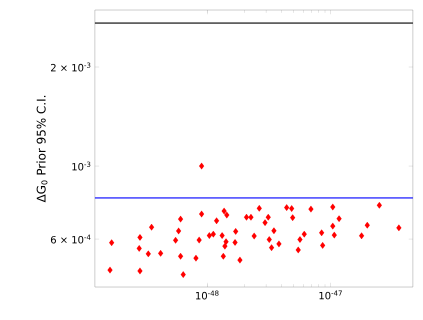  I want to click on x-tick-label: 10$^{-48}$, so click(207, 295).